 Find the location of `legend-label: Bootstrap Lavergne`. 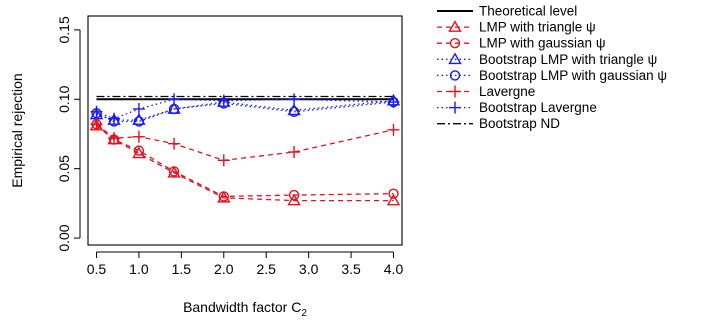

legend-label: Bootstrap Lavergne is located at coordinates (538, 107).